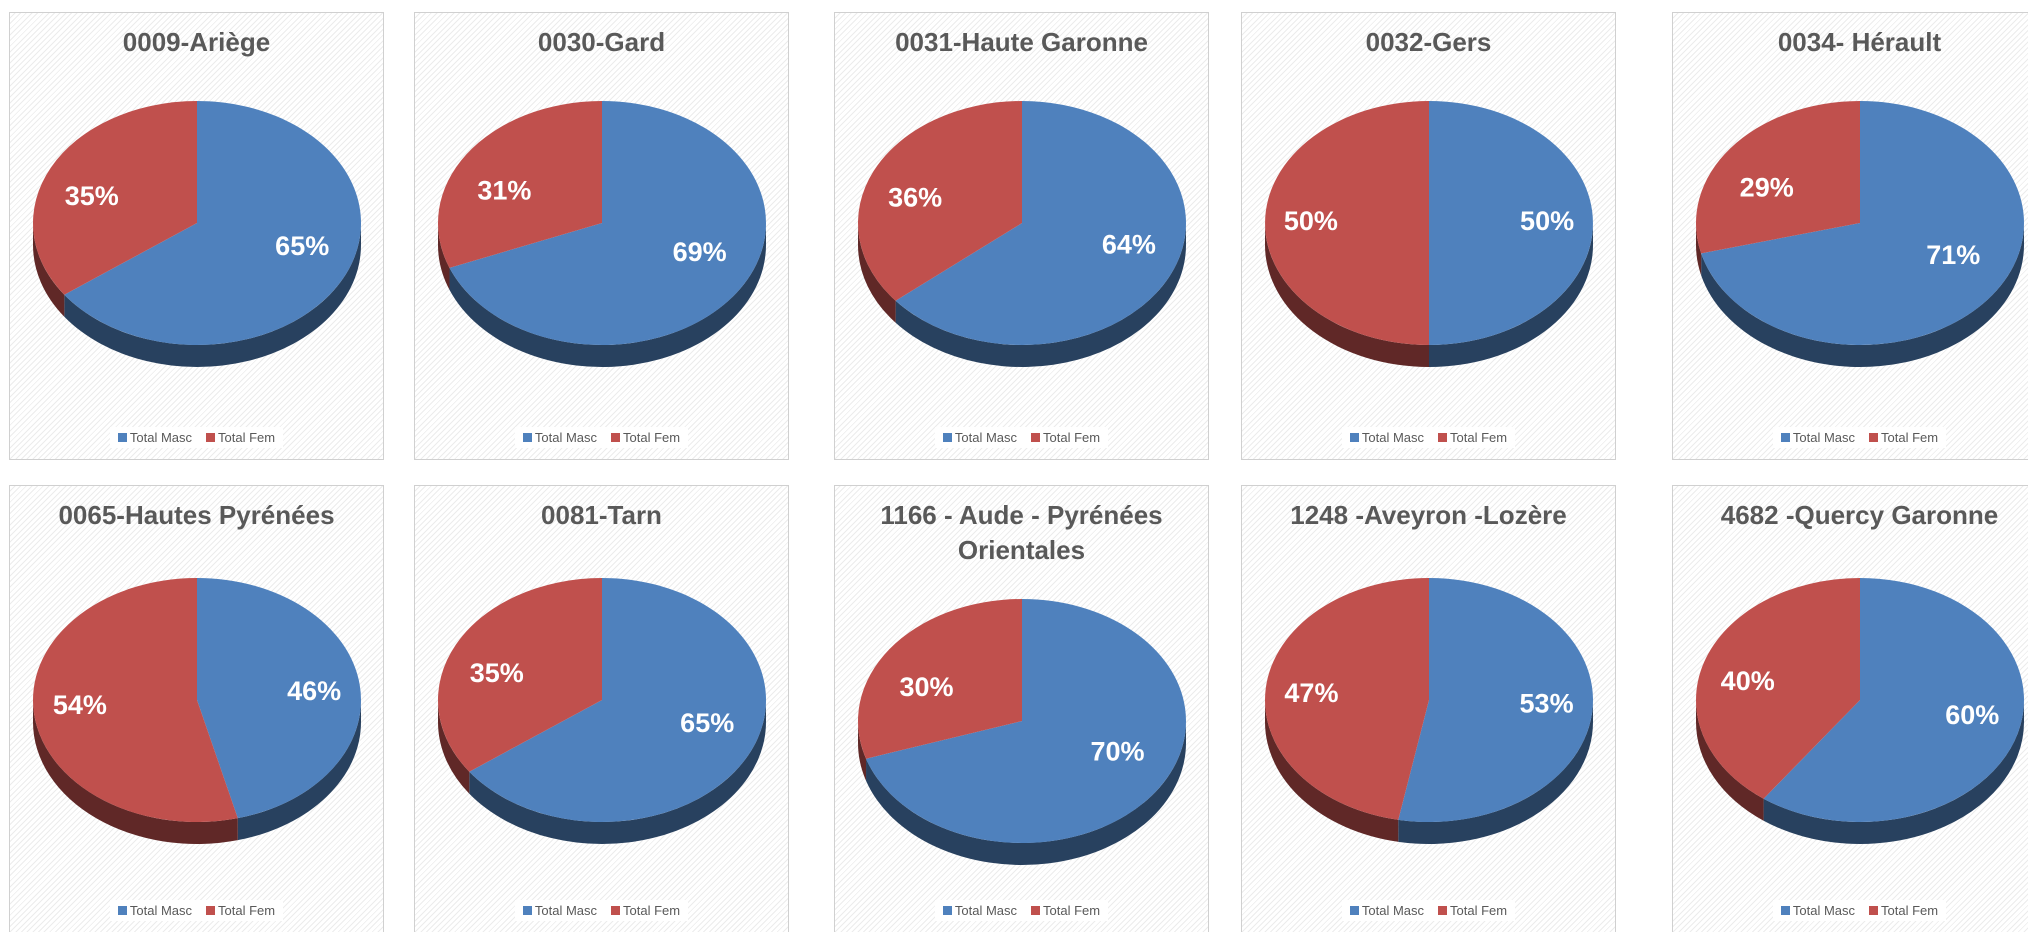 The height and width of the screenshot is (932, 2028). Describe the element at coordinates (504, 190) in the screenshot. I see `data-label: 31%` at that location.